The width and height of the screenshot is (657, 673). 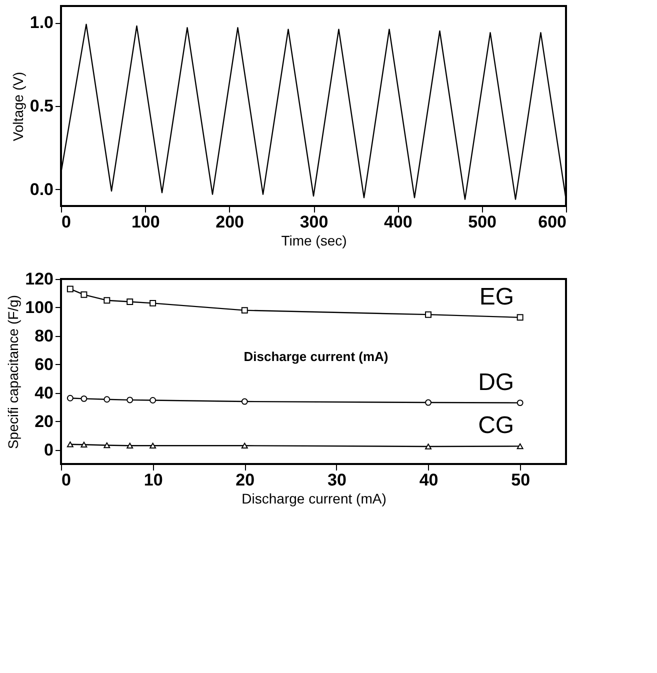 I want to click on y-axis-title: Specifi capacitance (F/g), so click(x=13, y=372).